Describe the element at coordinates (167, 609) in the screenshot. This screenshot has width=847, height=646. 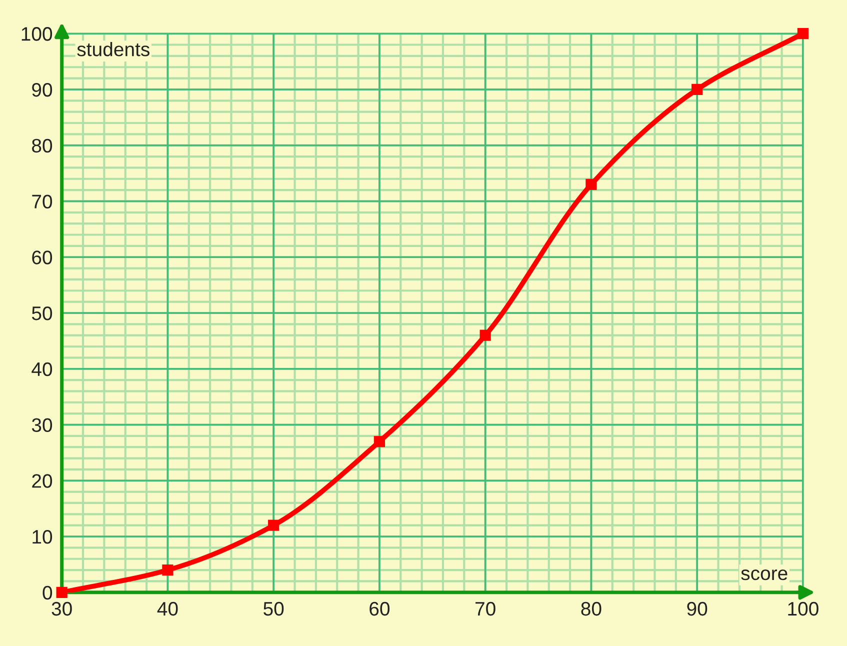
I see `x-tick-label: 40` at that location.